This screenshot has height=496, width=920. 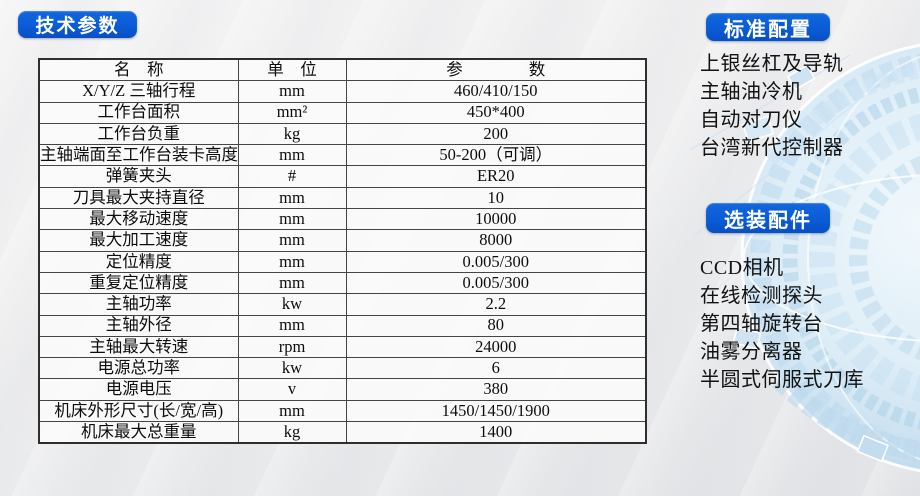 I want to click on spec-name: 最大加工速度, so click(x=138, y=240).